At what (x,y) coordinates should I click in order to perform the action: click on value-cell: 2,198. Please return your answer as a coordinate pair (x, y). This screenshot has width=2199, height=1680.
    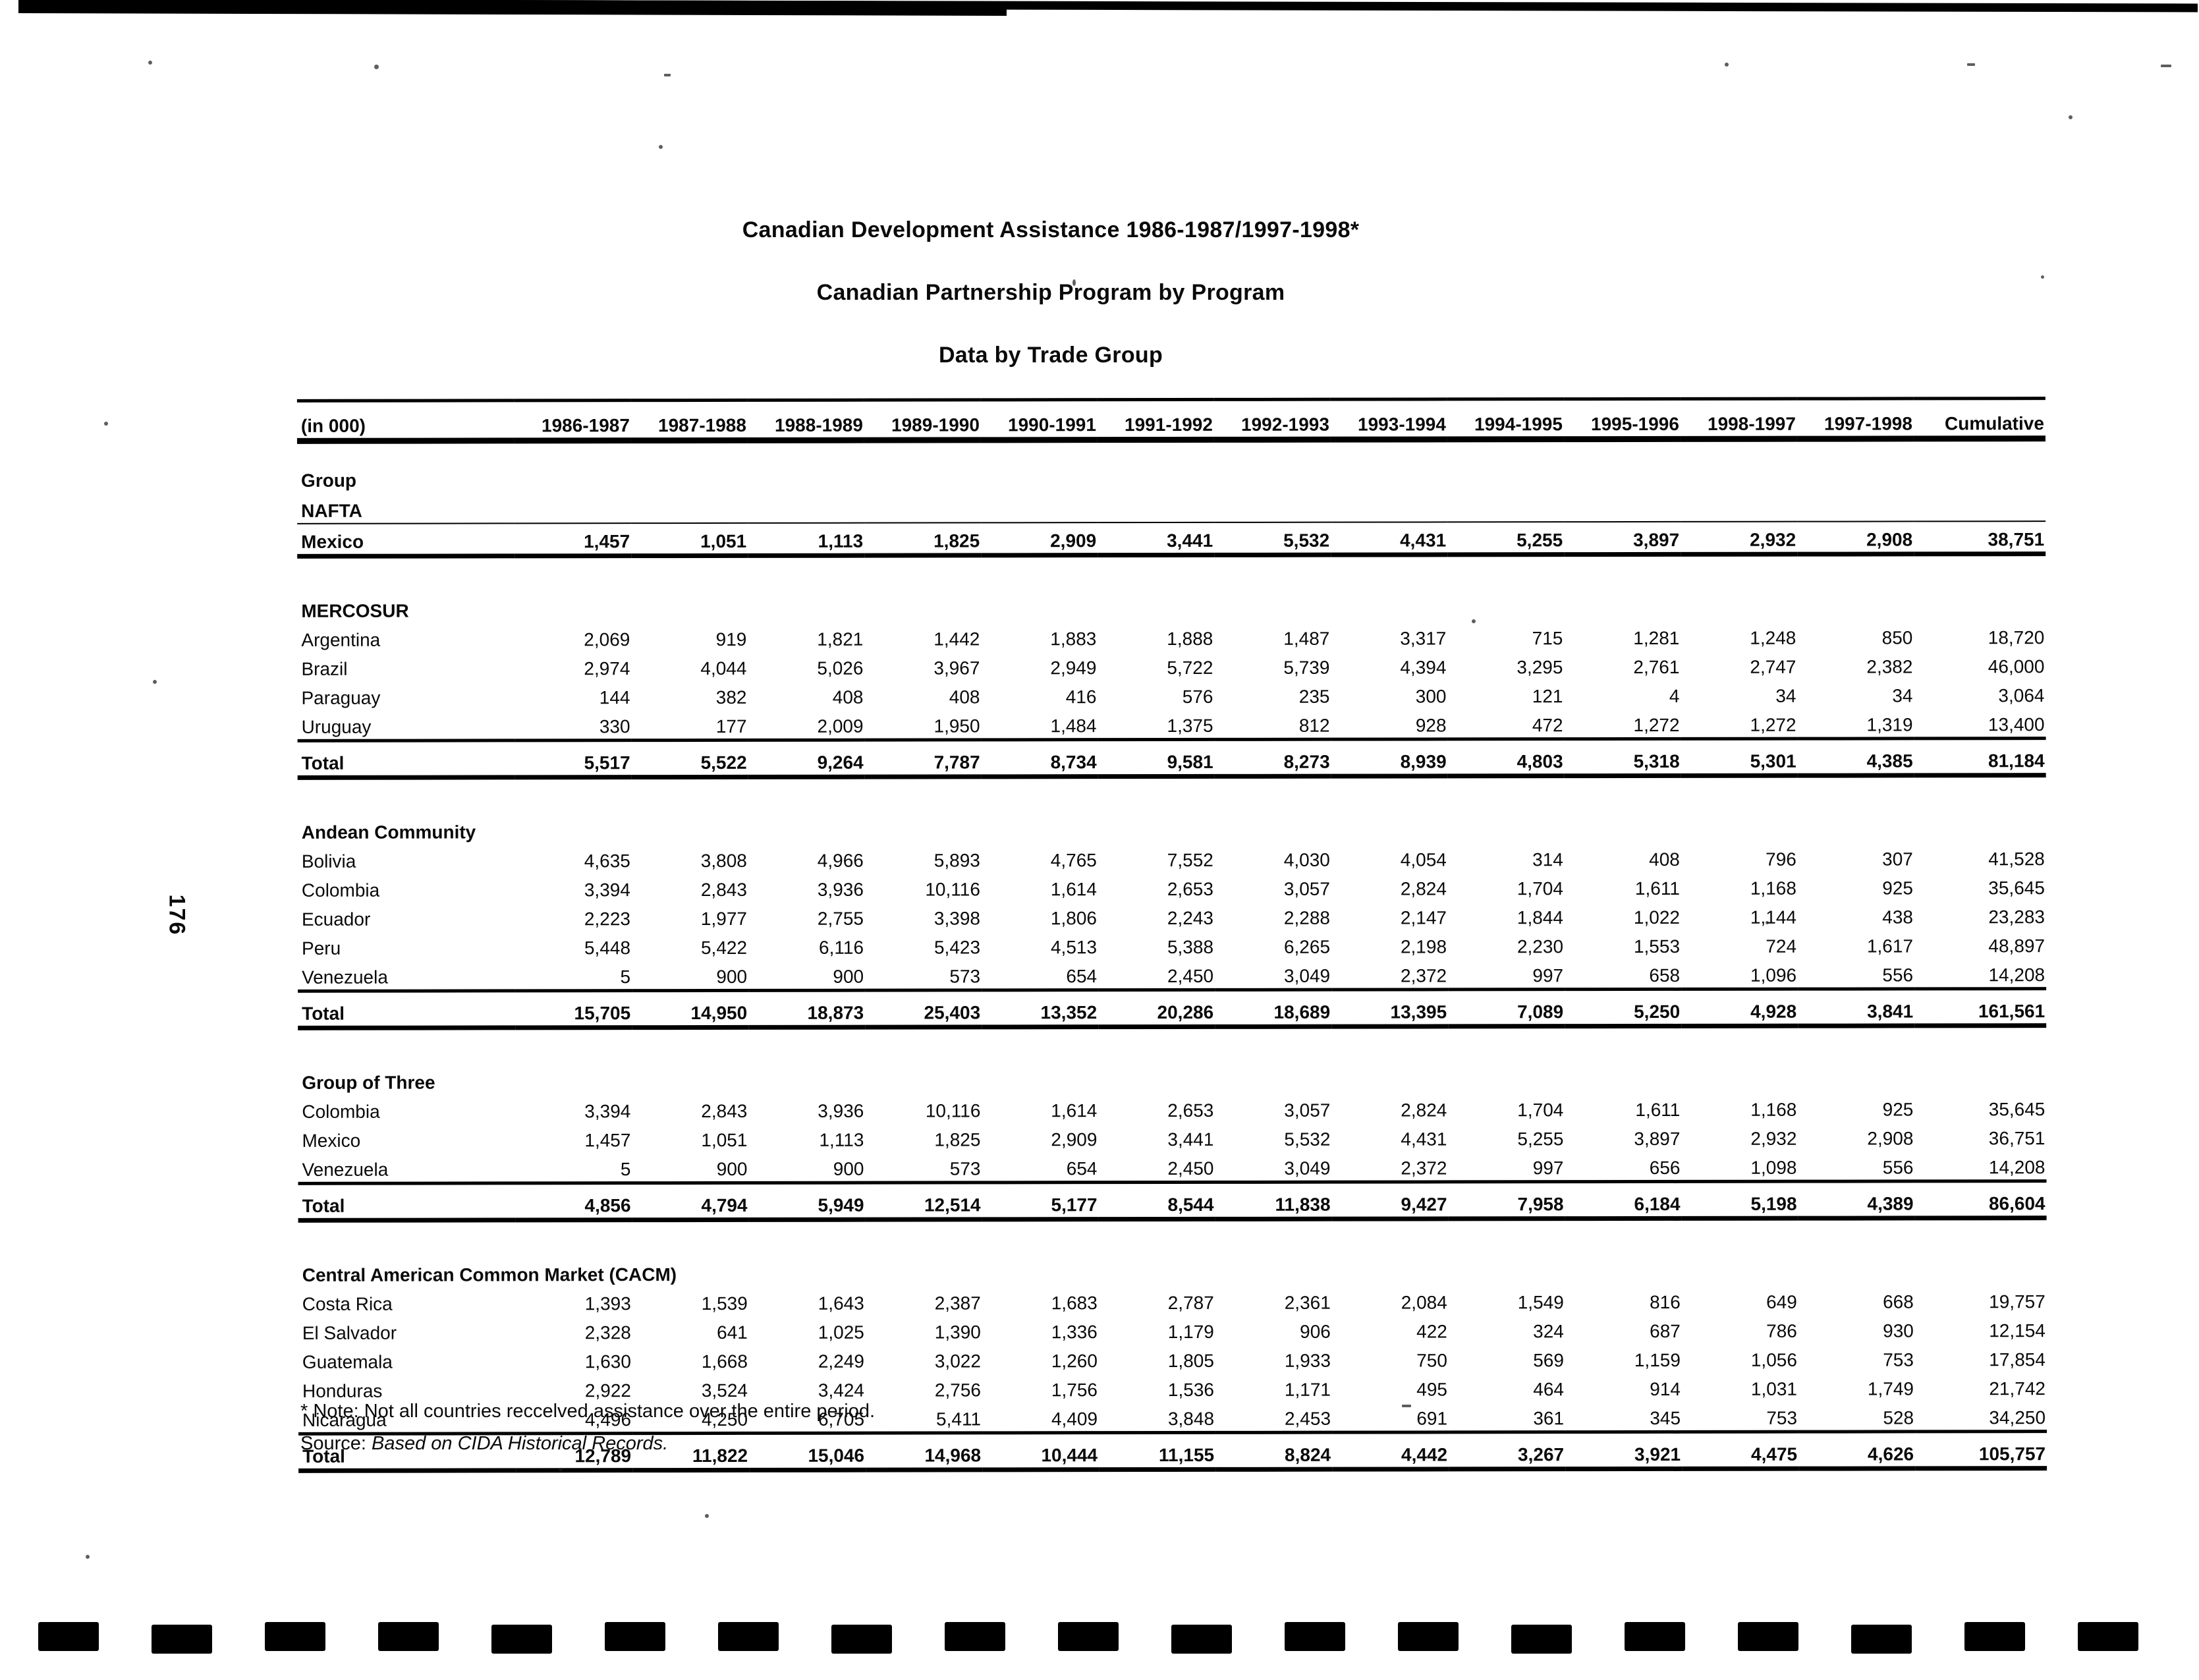
    Looking at the image, I should click on (1423, 946).